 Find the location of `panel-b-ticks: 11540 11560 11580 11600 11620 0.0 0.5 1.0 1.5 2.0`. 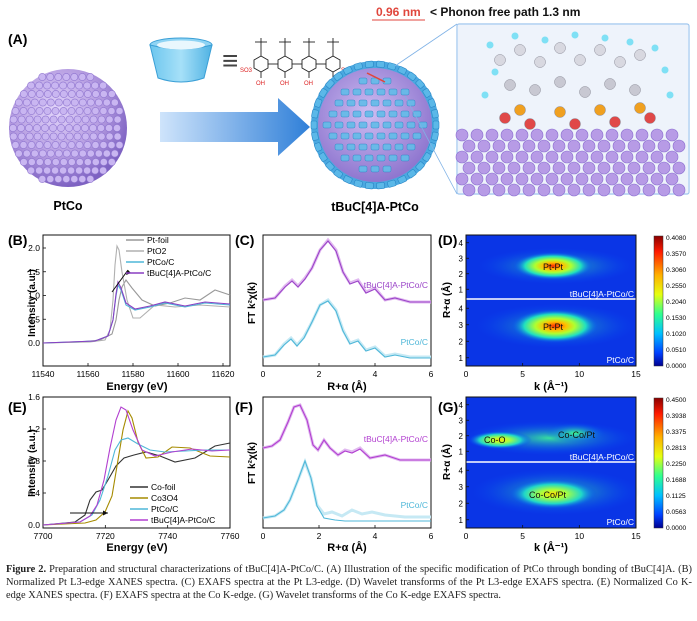

panel-b-ticks: 11540 11560 11580 11600 11620 0.0 0.5 1.0 1.5 2.0 is located at coordinates (131, 311).